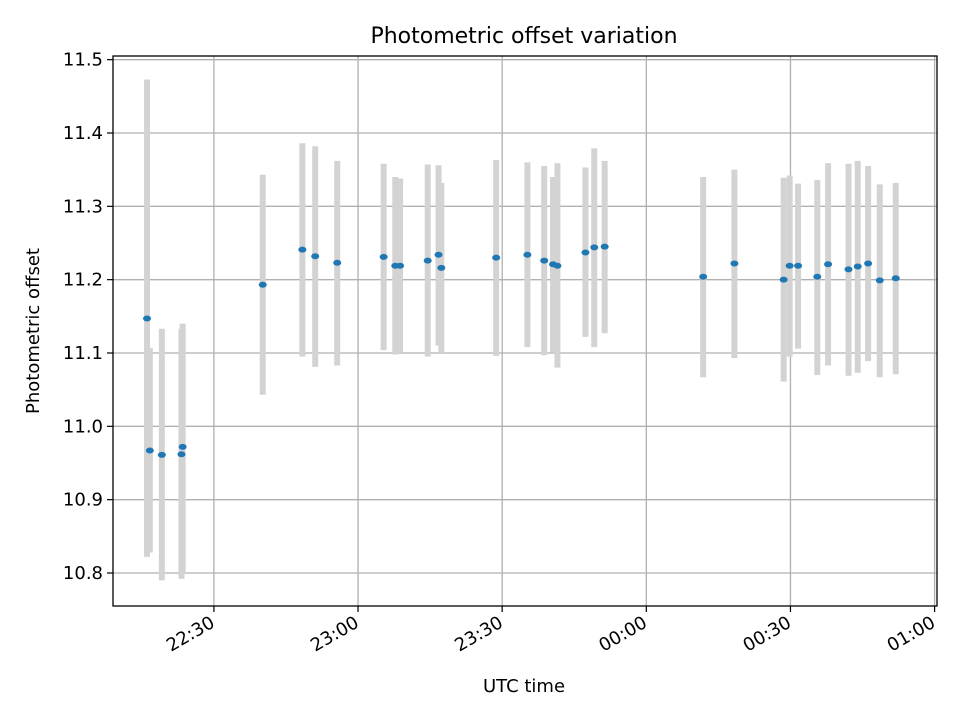  I want to click on y-axis-label: Photometric offset, so click(33, 331).